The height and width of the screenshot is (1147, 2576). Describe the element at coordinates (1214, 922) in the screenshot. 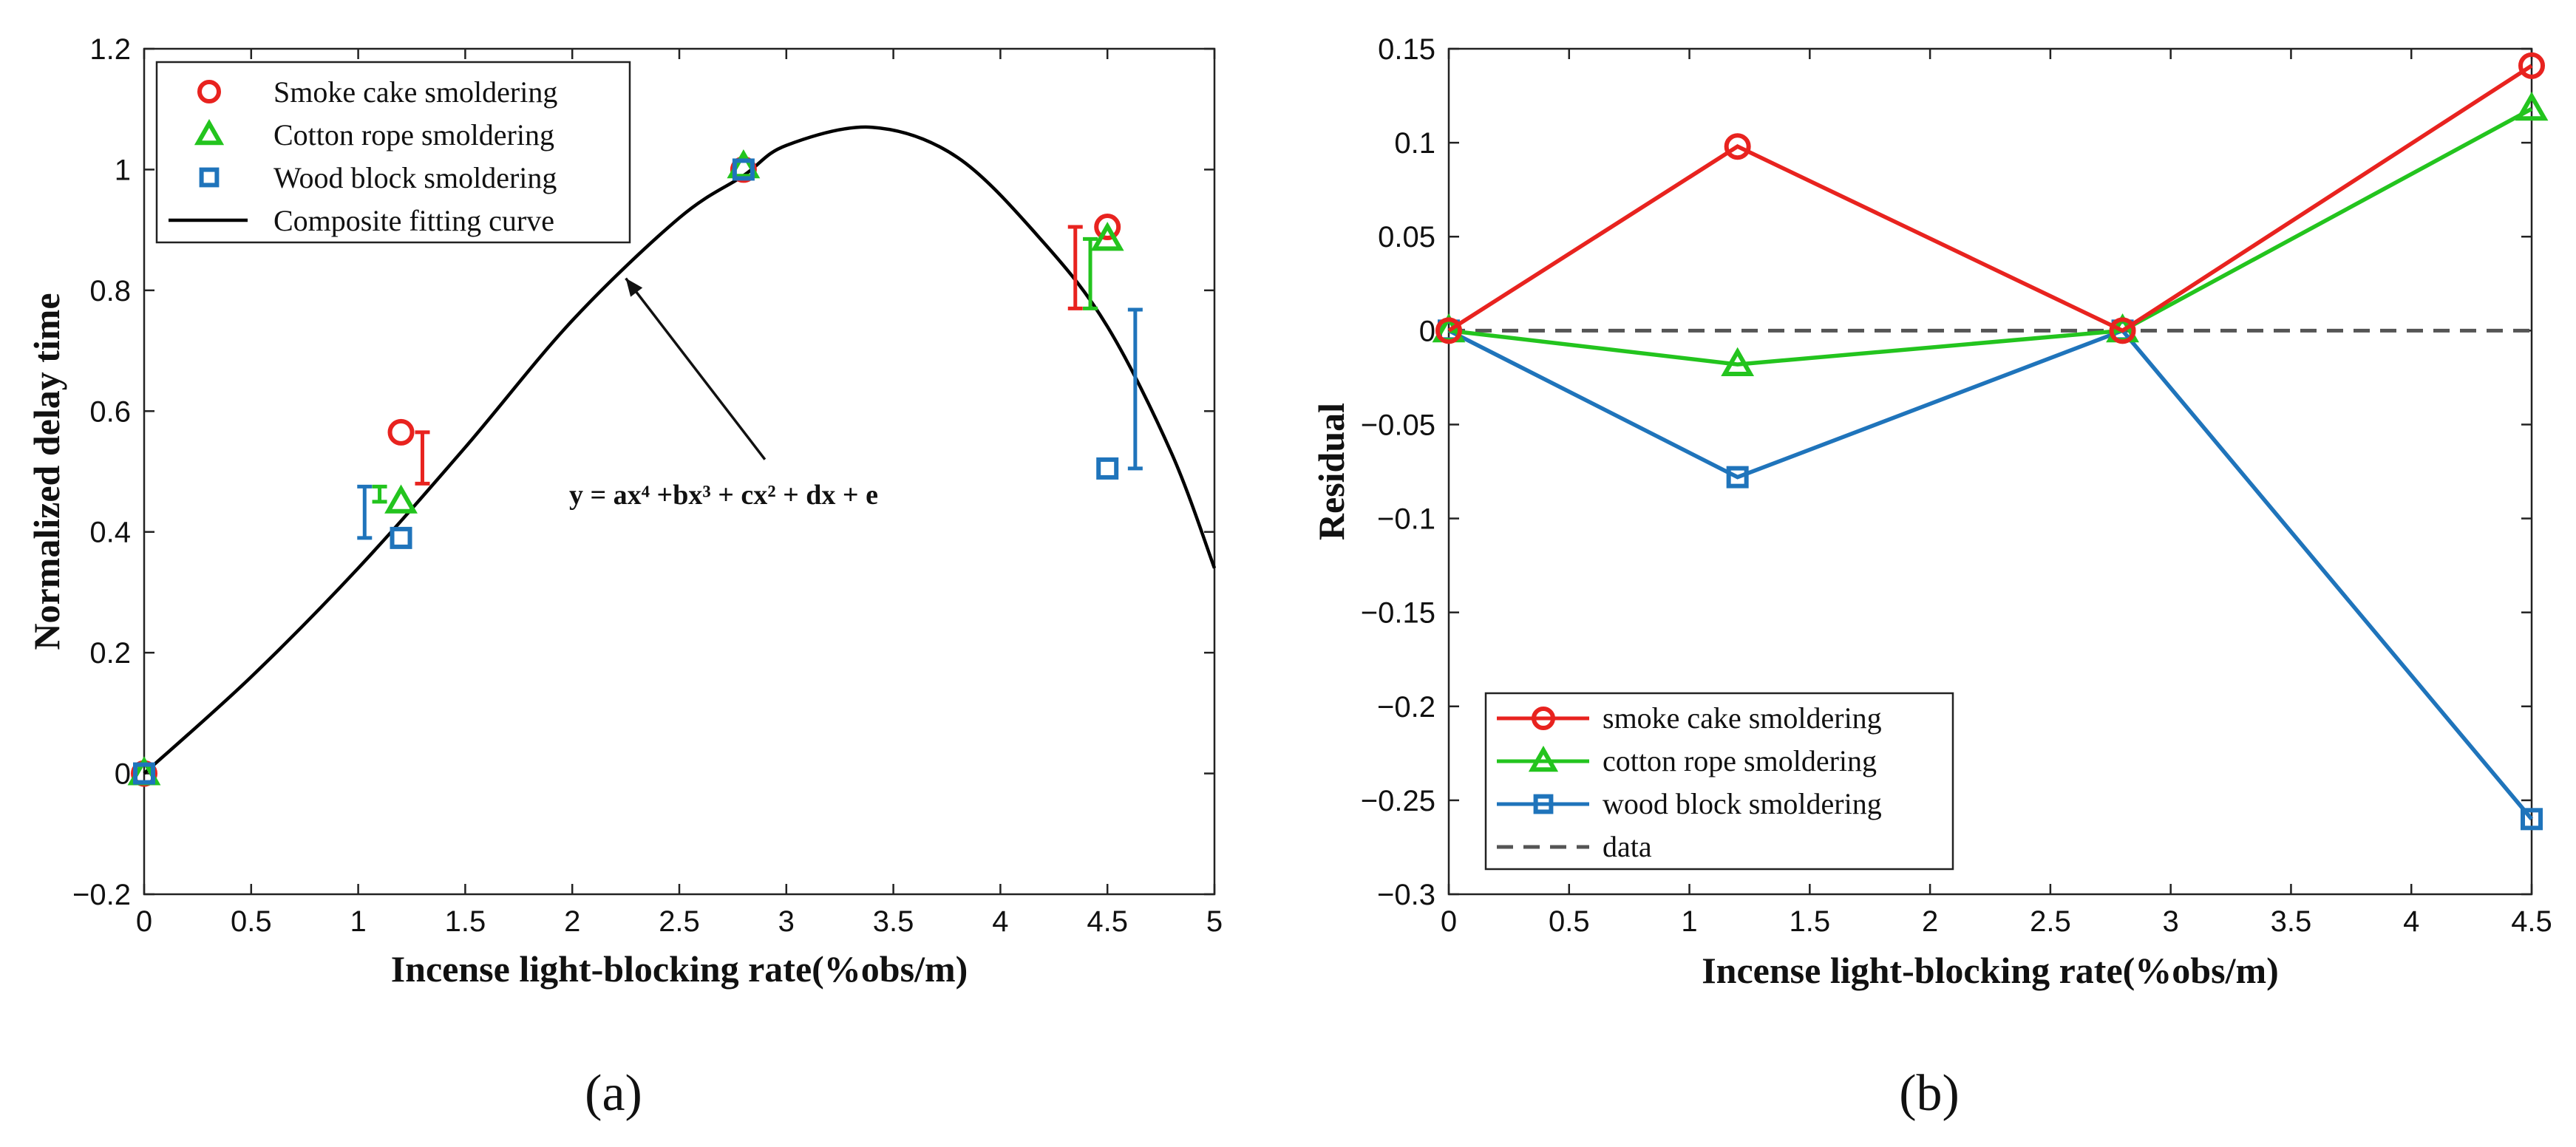

I see `x-tick-label: 5` at that location.